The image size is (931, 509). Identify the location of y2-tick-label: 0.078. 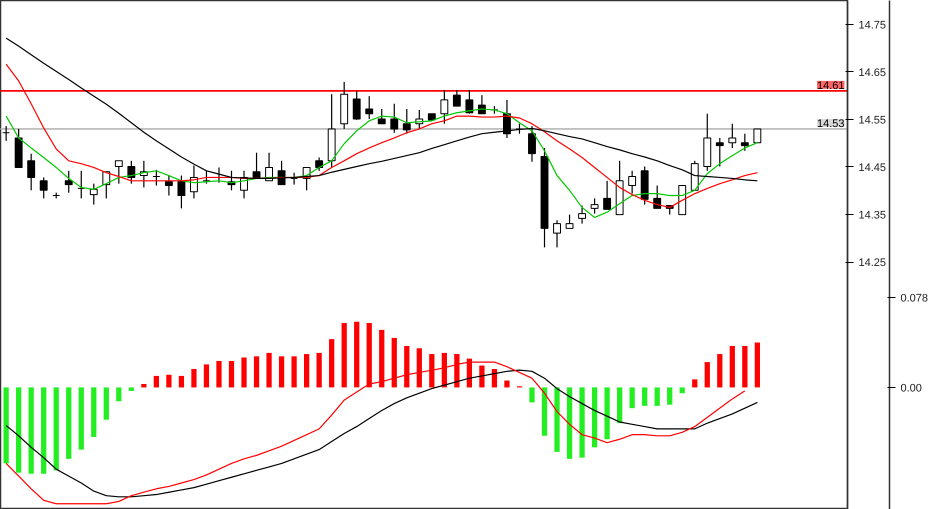
(914, 298).